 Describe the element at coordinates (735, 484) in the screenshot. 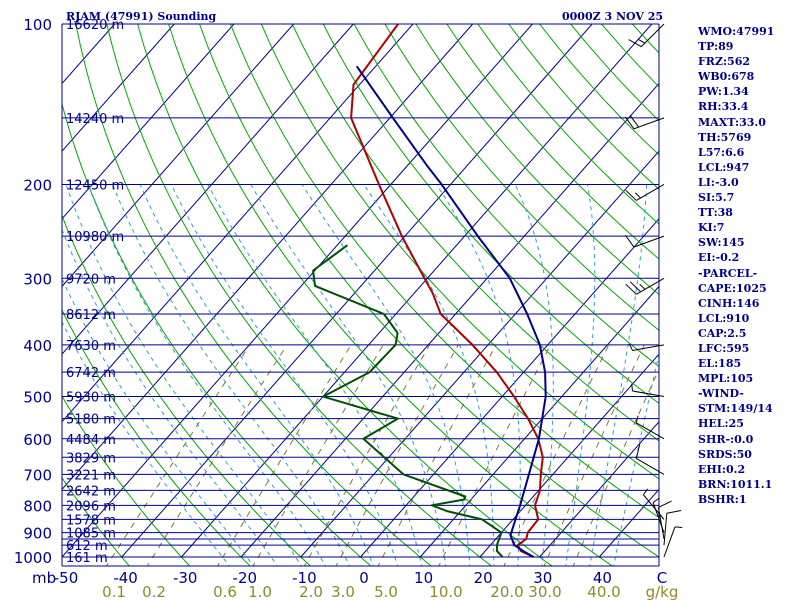

I see `index-item: BRN:1011.1` at that location.